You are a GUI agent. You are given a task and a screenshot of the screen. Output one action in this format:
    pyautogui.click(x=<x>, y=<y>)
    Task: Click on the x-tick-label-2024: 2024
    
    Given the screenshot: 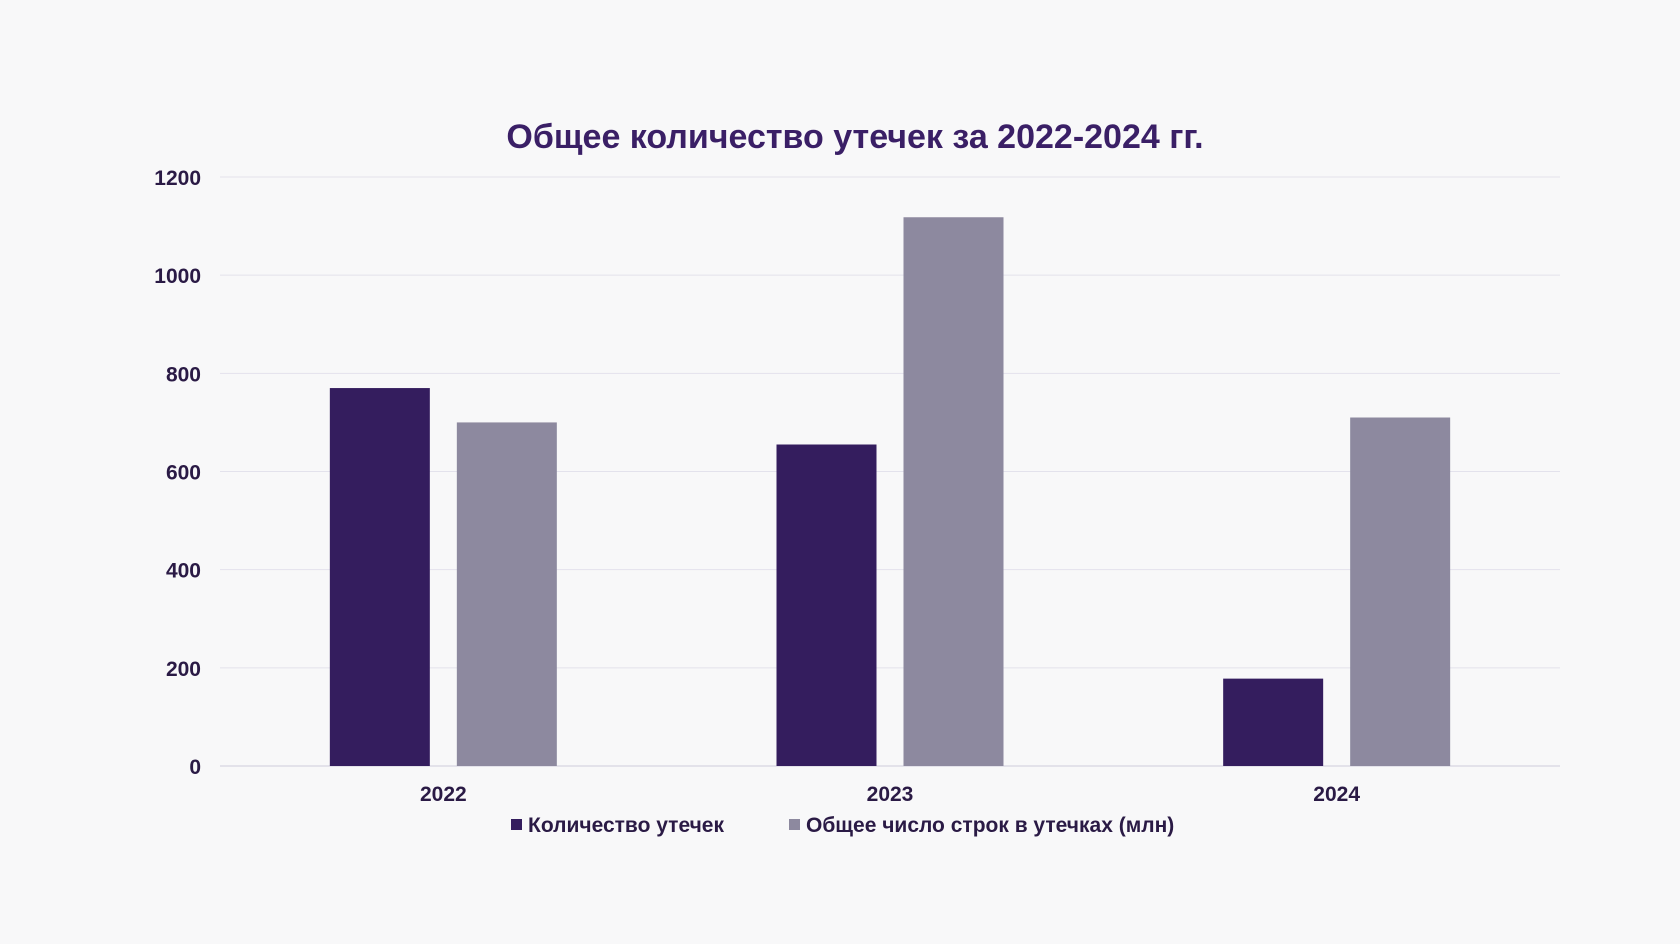 What is the action you would take?
    pyautogui.click(x=1336, y=794)
    